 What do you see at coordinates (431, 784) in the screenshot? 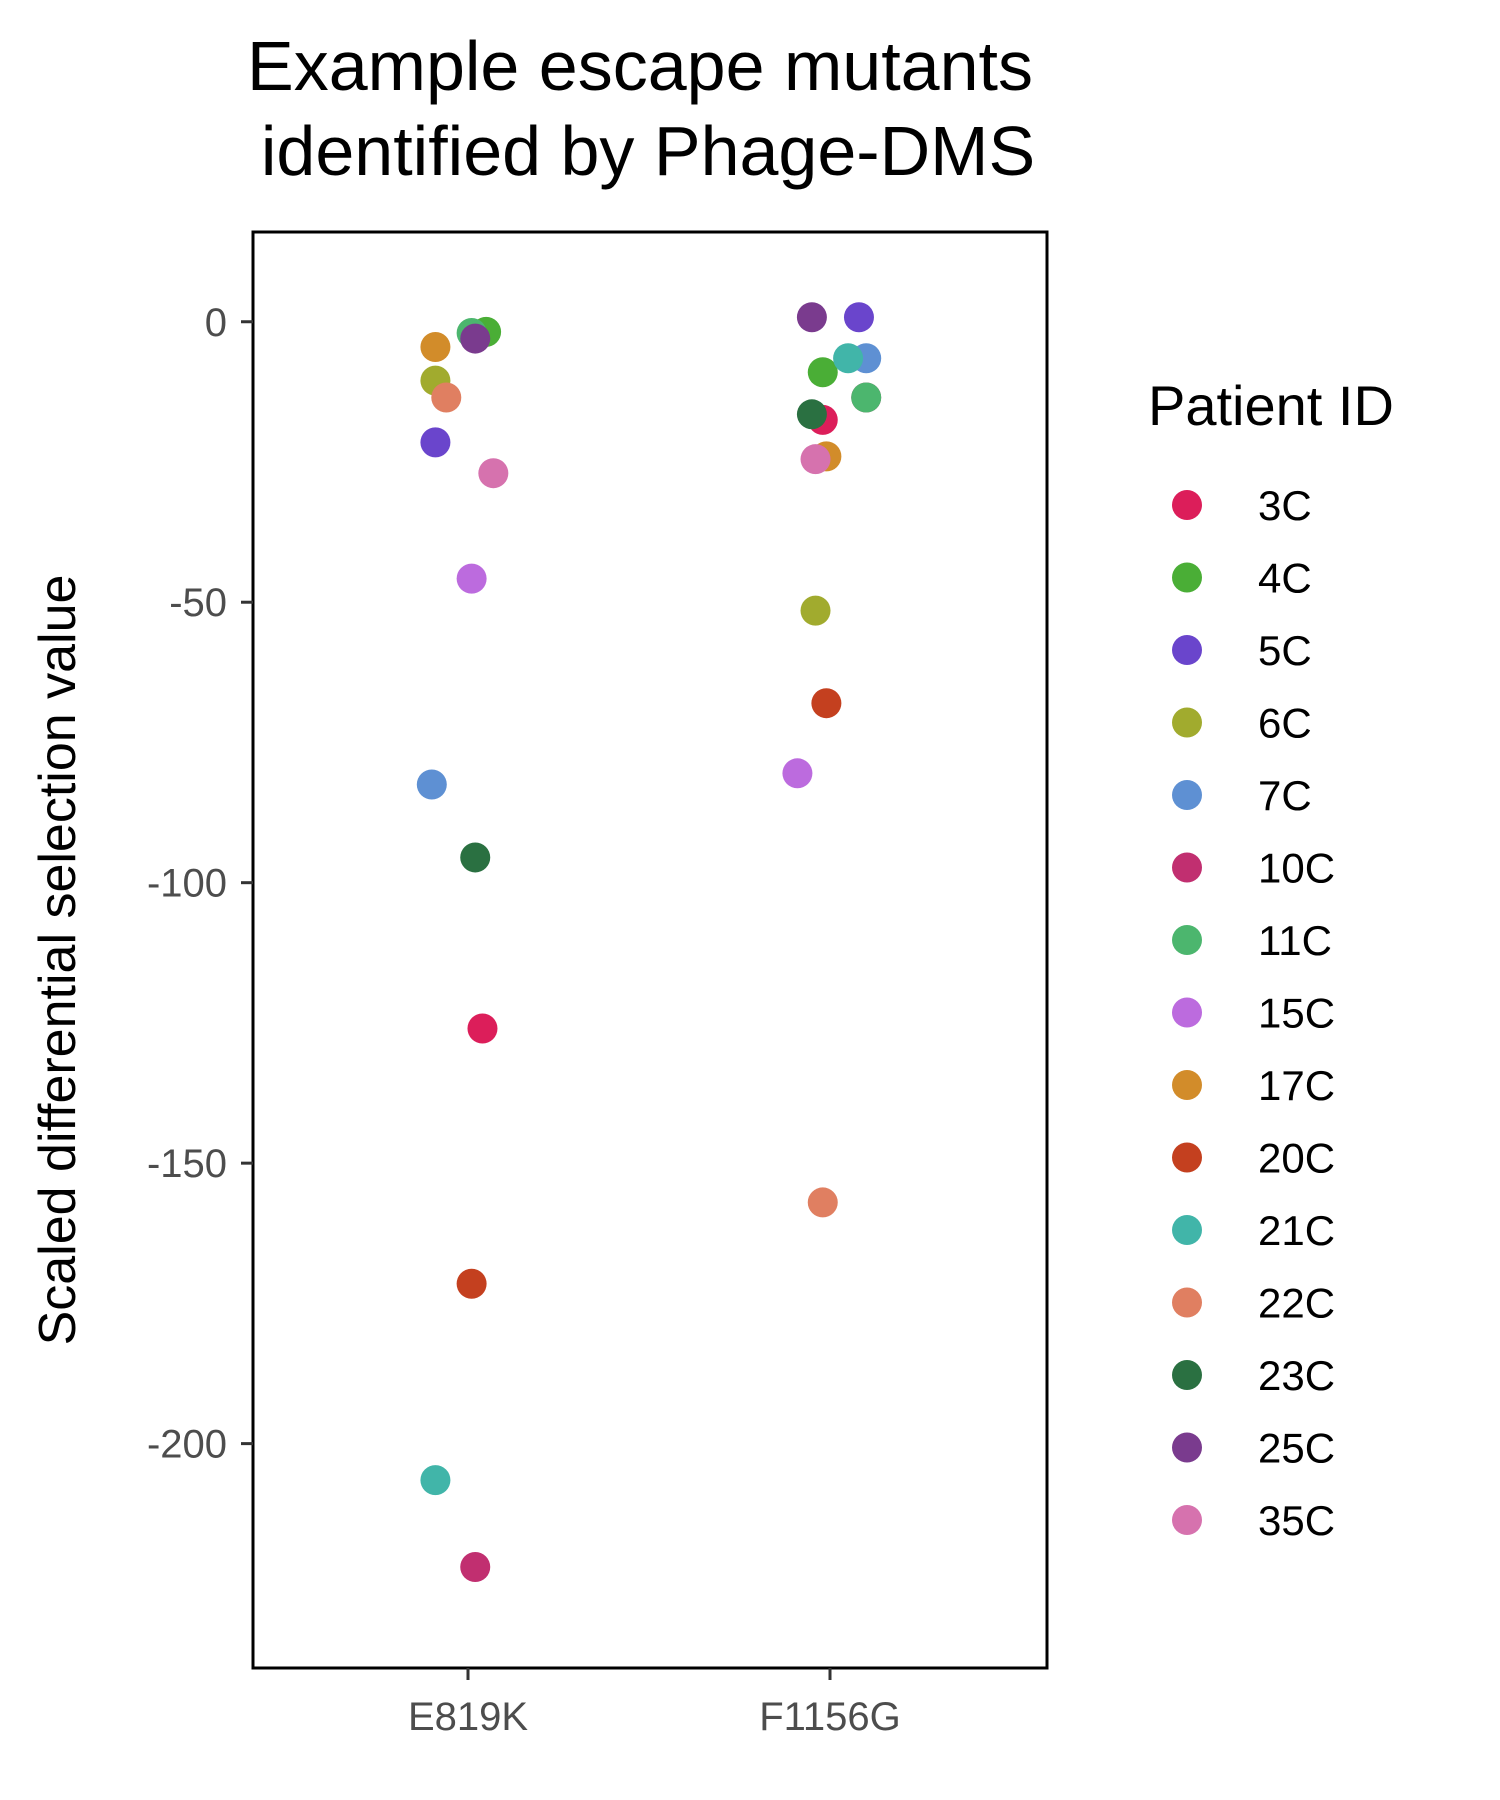
I see `data-point-7C-E819K` at bounding box center [431, 784].